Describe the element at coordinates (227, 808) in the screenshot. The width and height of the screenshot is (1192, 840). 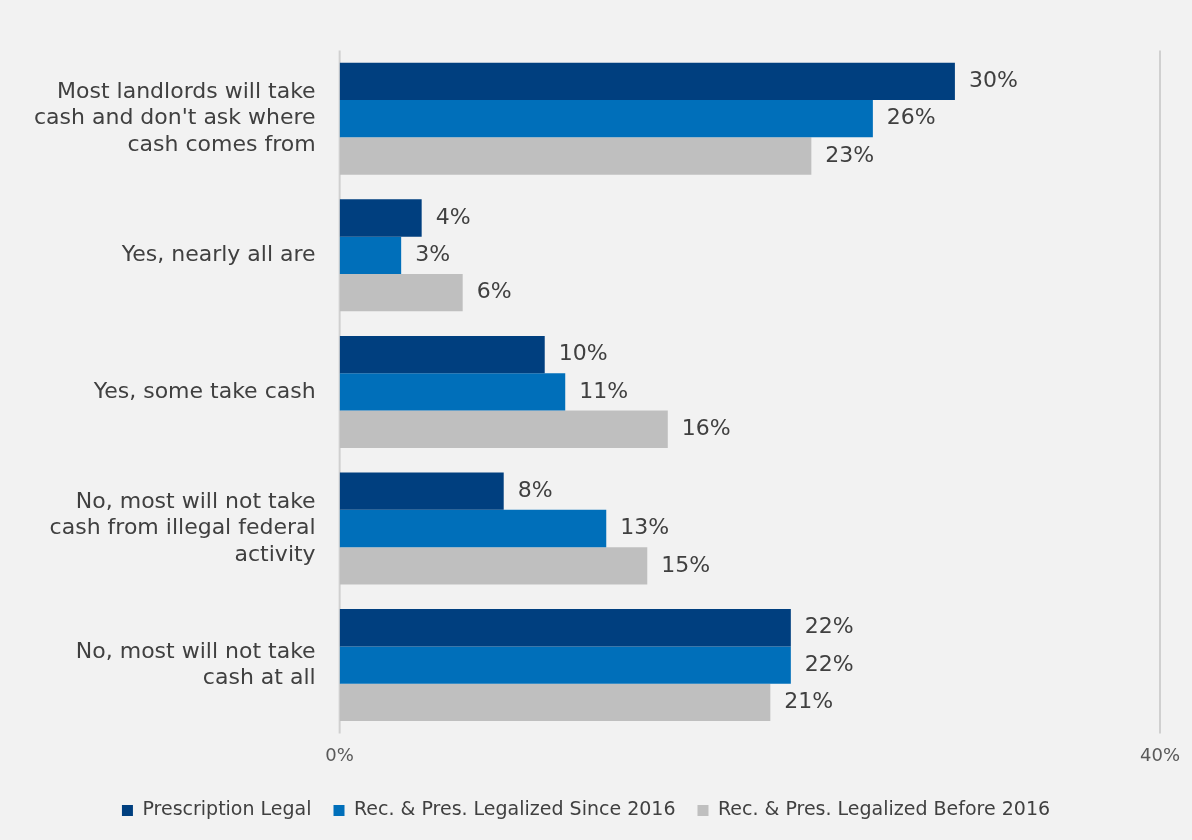
I see `legend-label: Prescription Legal` at that location.